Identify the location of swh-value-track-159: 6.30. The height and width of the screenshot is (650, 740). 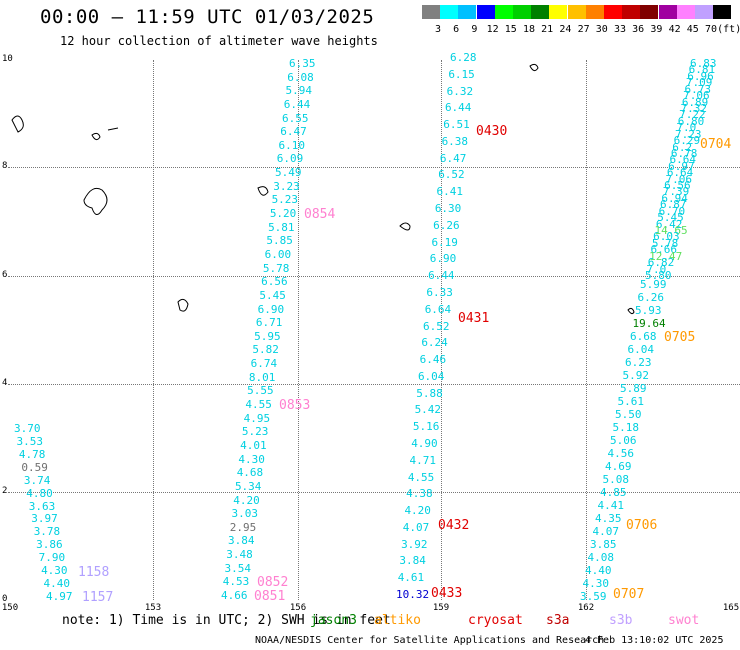
(448, 209).